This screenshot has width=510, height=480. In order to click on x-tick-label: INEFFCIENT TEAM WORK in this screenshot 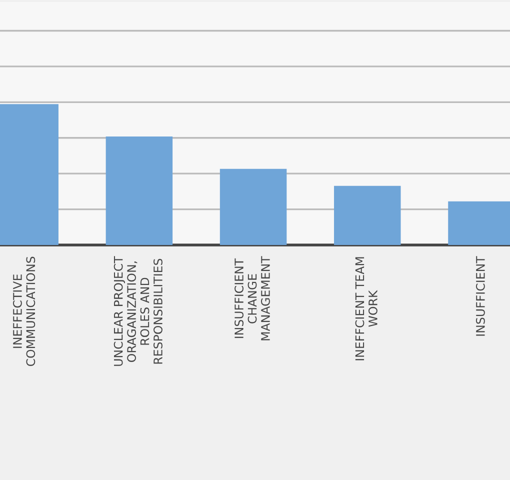, I will do `click(366, 308)`.